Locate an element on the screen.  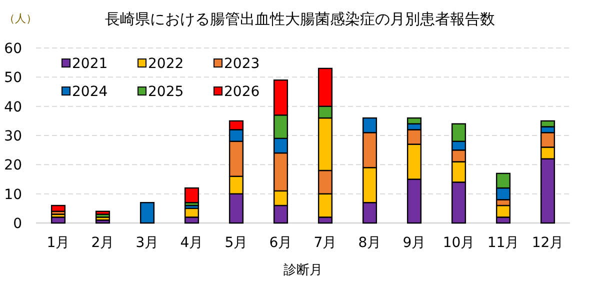
x-tick-label: 6月 is located at coordinates (280, 243).